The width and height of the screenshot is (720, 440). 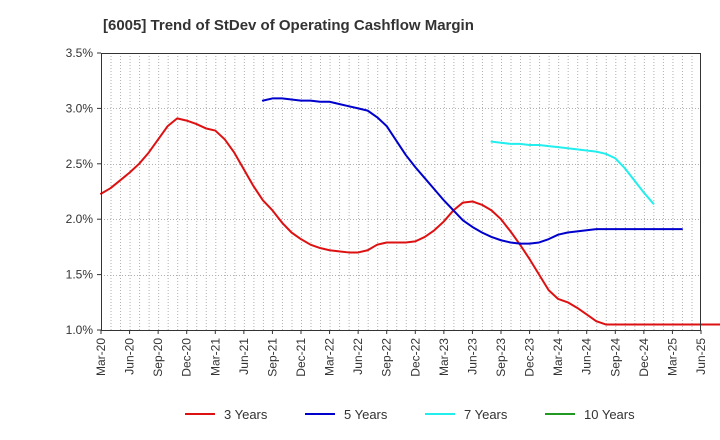 I want to click on legend-label-3: 7 Years, so click(x=486, y=414).